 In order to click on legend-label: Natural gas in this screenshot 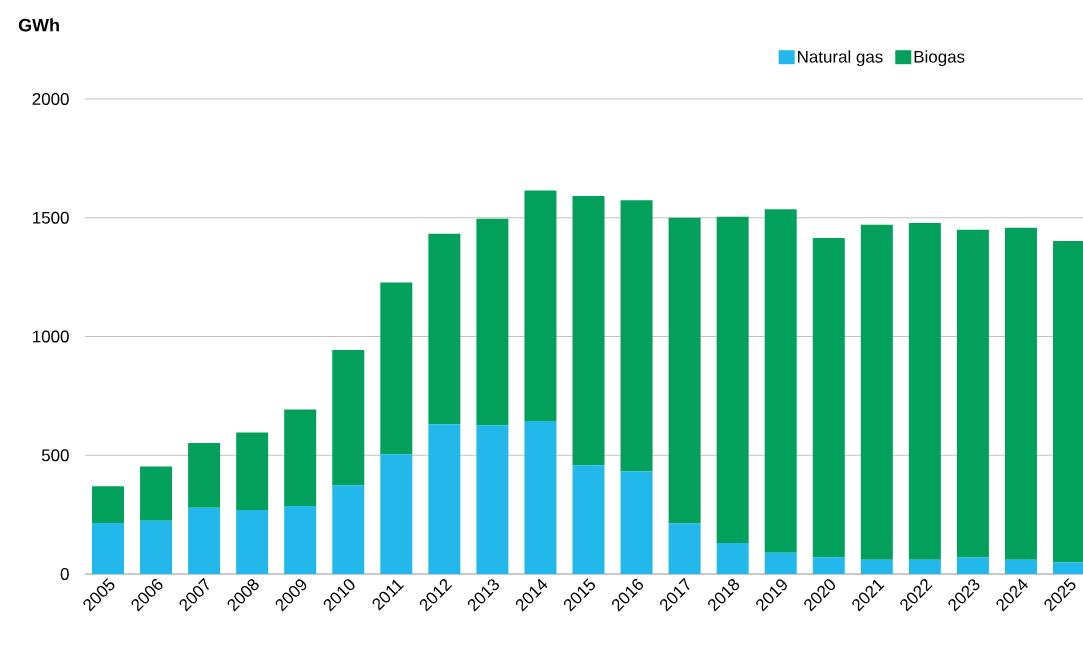, I will do `click(840, 58)`.